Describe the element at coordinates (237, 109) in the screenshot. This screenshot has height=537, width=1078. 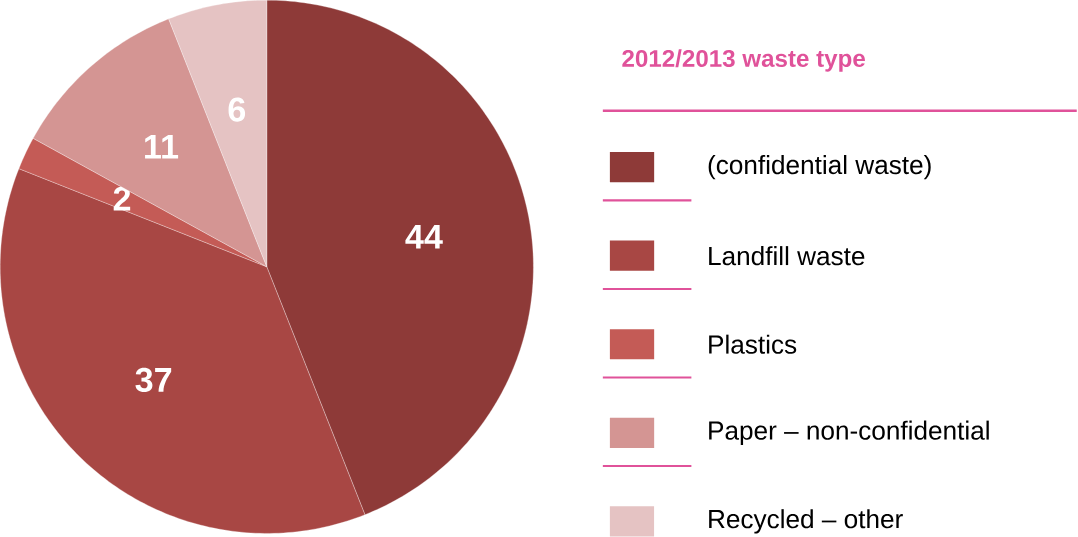
I see `data-label: 6` at that location.